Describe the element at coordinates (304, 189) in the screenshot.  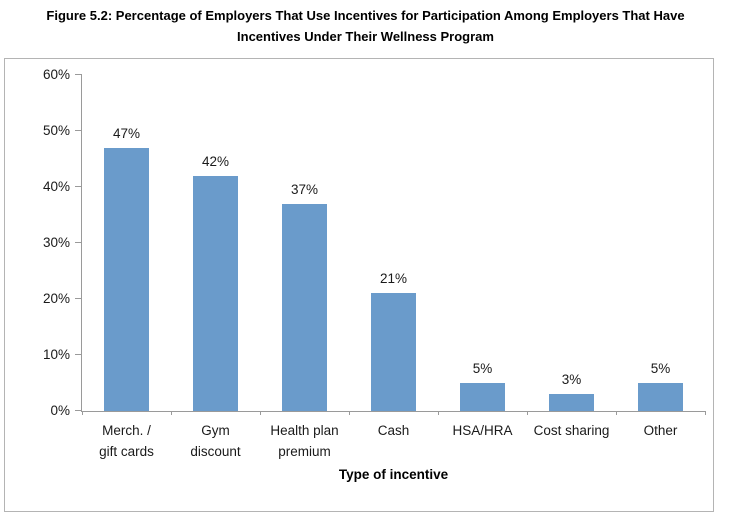
I see `bar-value-label: 37%` at that location.